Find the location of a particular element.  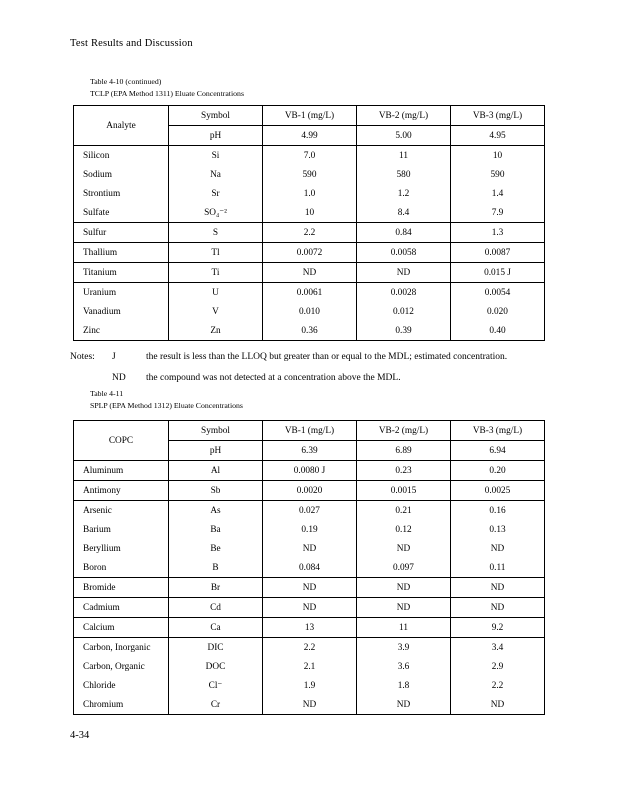

column-header-vb2: VB-2 (mg/L) is located at coordinates (403, 115).